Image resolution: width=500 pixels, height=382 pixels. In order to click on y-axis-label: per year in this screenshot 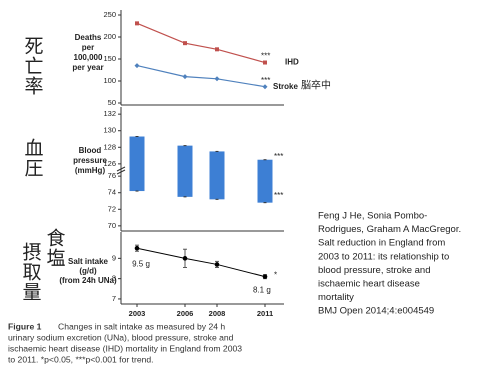, I will do `click(87, 67)`.